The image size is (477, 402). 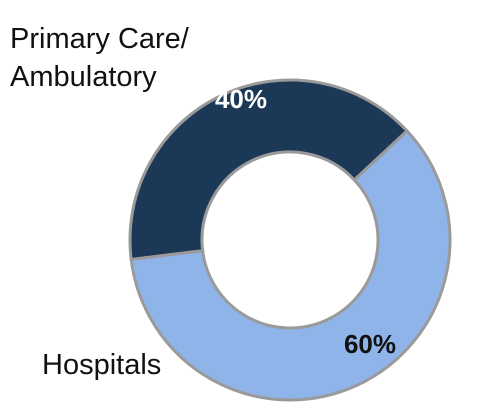 I want to click on value-label: 40%, so click(x=241, y=99).